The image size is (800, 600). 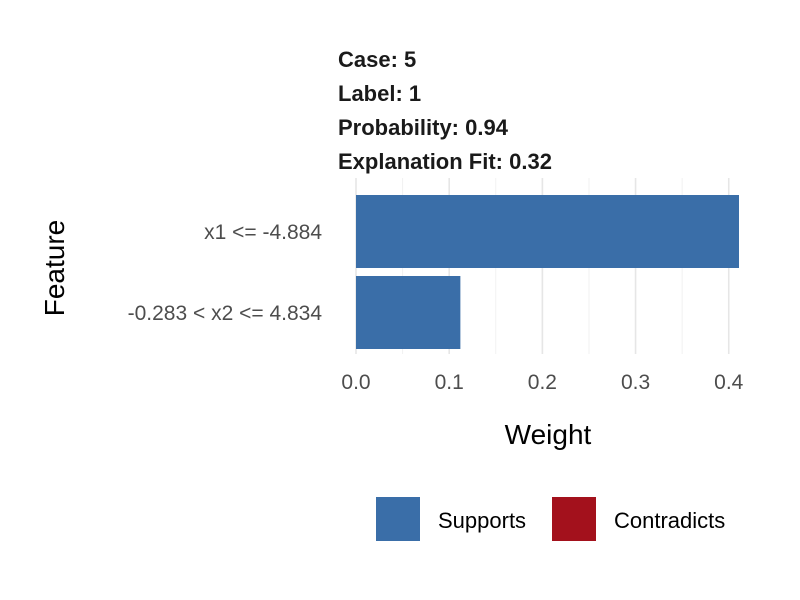 What do you see at coordinates (54, 268) in the screenshot?
I see `y-axis-title: Feature` at bounding box center [54, 268].